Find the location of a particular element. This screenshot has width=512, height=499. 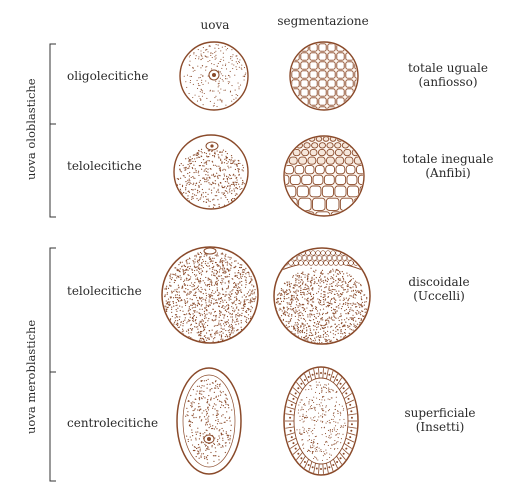

group-label-meroblastiche: uova meroblastiche is located at coordinates (31, 376).